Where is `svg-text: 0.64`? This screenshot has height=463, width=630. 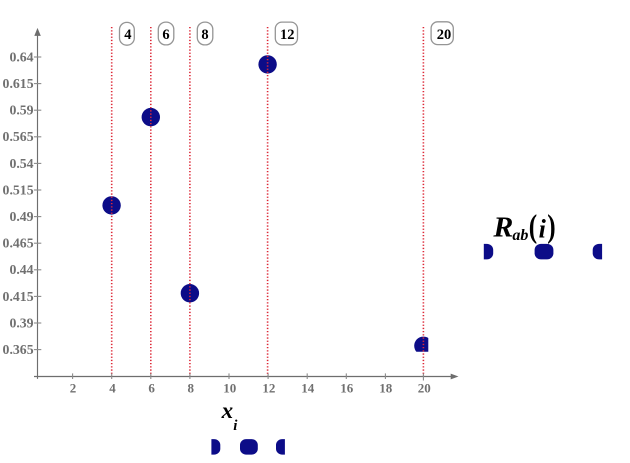 svg-text: 0.64 is located at coordinates (21, 56).